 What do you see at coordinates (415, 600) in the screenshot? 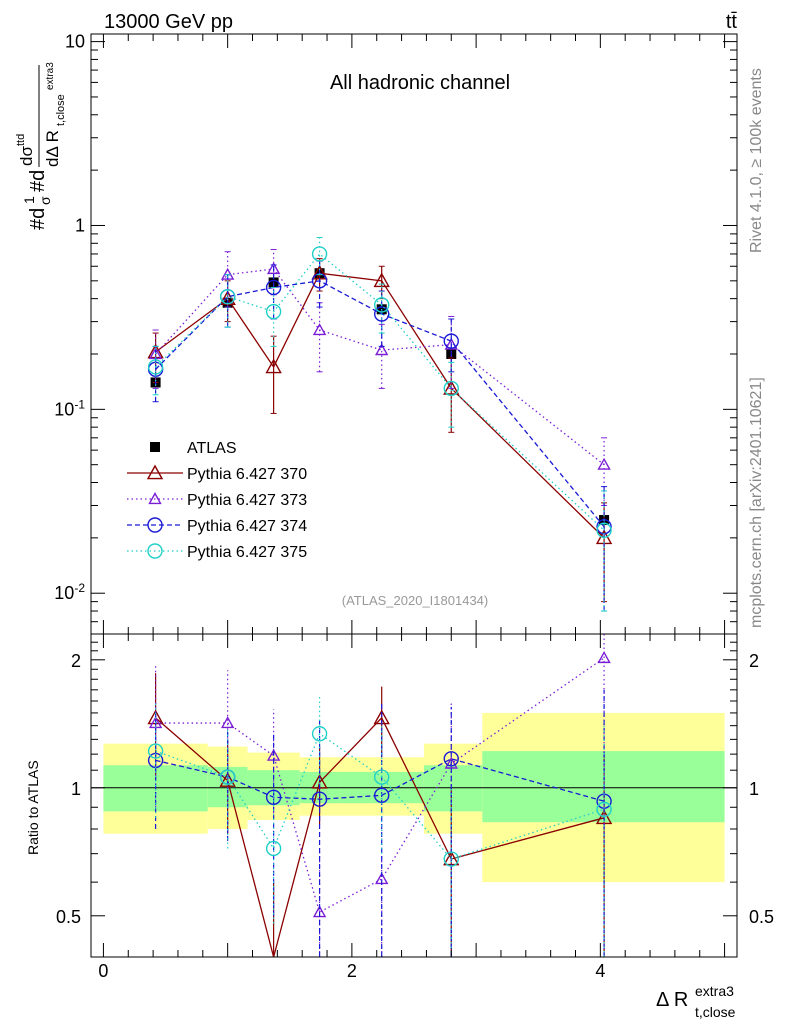
I see `analysis-tag: (ATLAS_2020_I1801434)` at bounding box center [415, 600].